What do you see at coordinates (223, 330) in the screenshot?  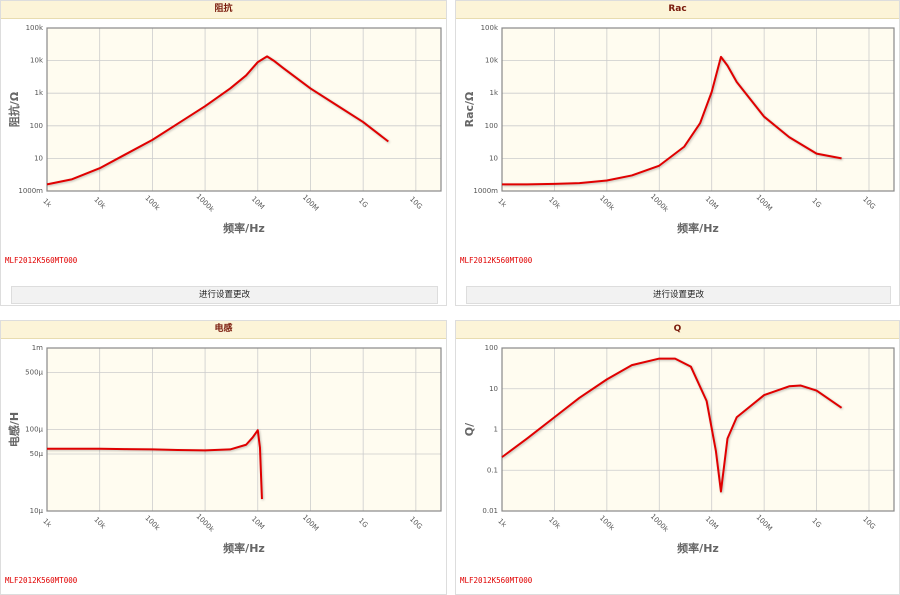 I see `panel-title: 电感` at bounding box center [223, 330].